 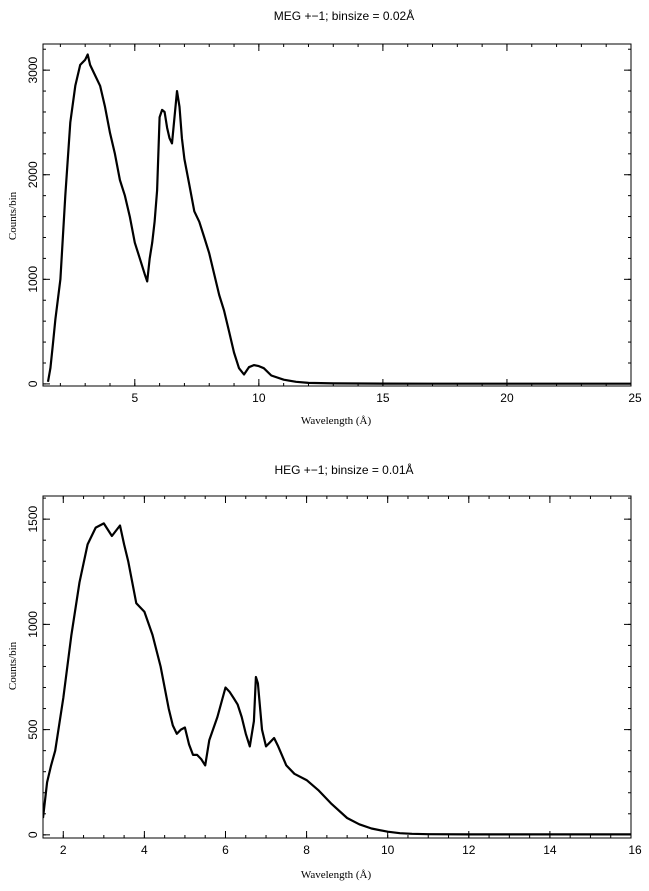 I want to click on heg-x-tick-label: 8, so click(x=306, y=850).